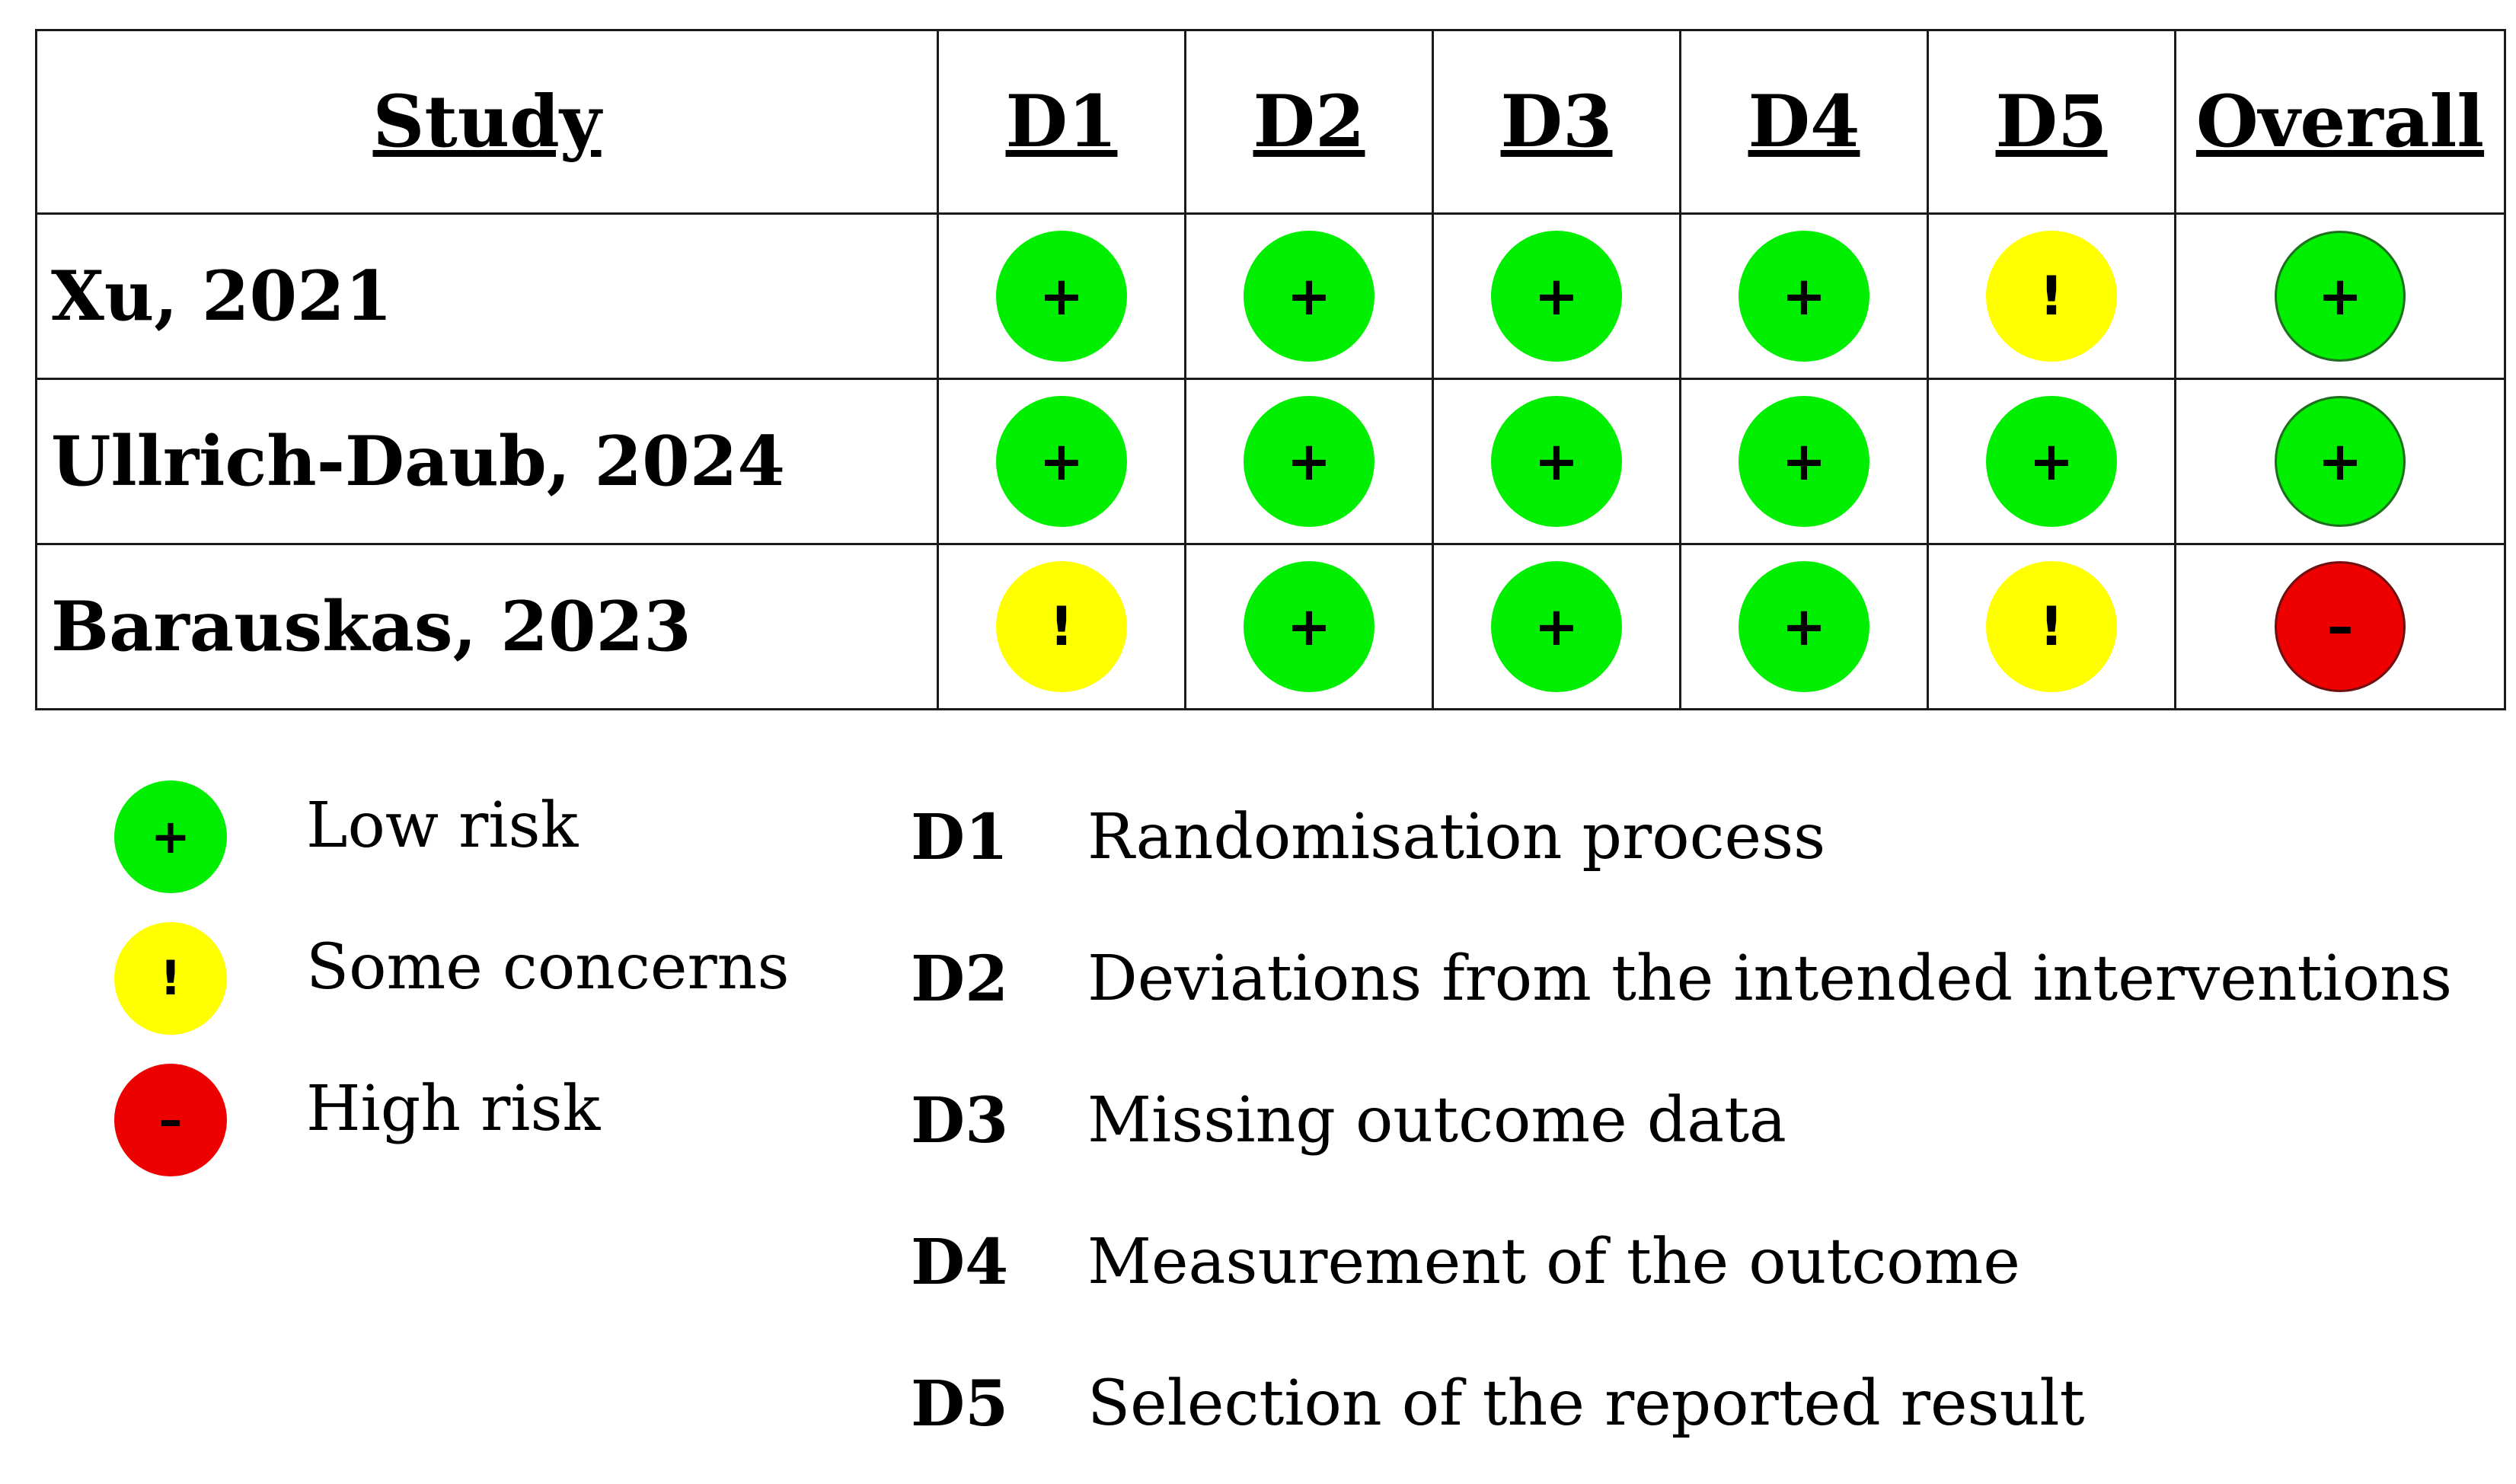  I want to click on overall-cell: –, so click(2340, 626).